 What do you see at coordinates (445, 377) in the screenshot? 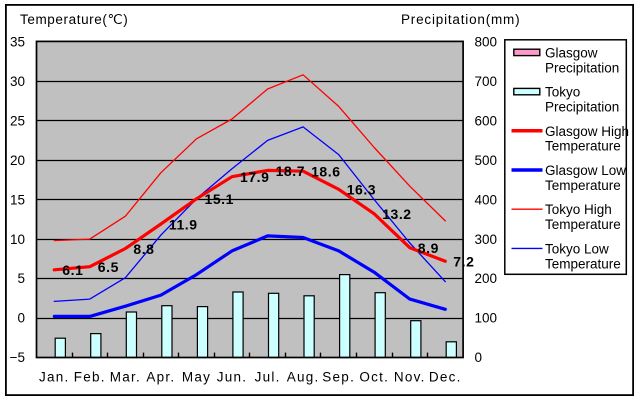
I see `svg-text: Dec.` at bounding box center [445, 377].